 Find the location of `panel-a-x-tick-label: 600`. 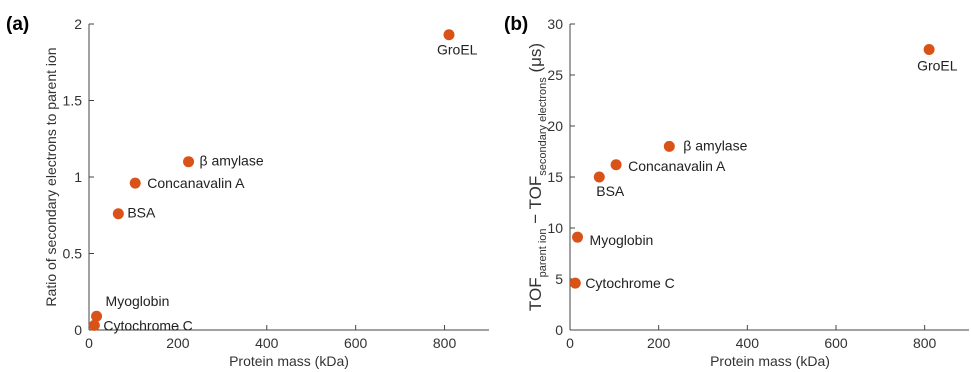

panel-a-x-tick-label: 600 is located at coordinates (356, 343).